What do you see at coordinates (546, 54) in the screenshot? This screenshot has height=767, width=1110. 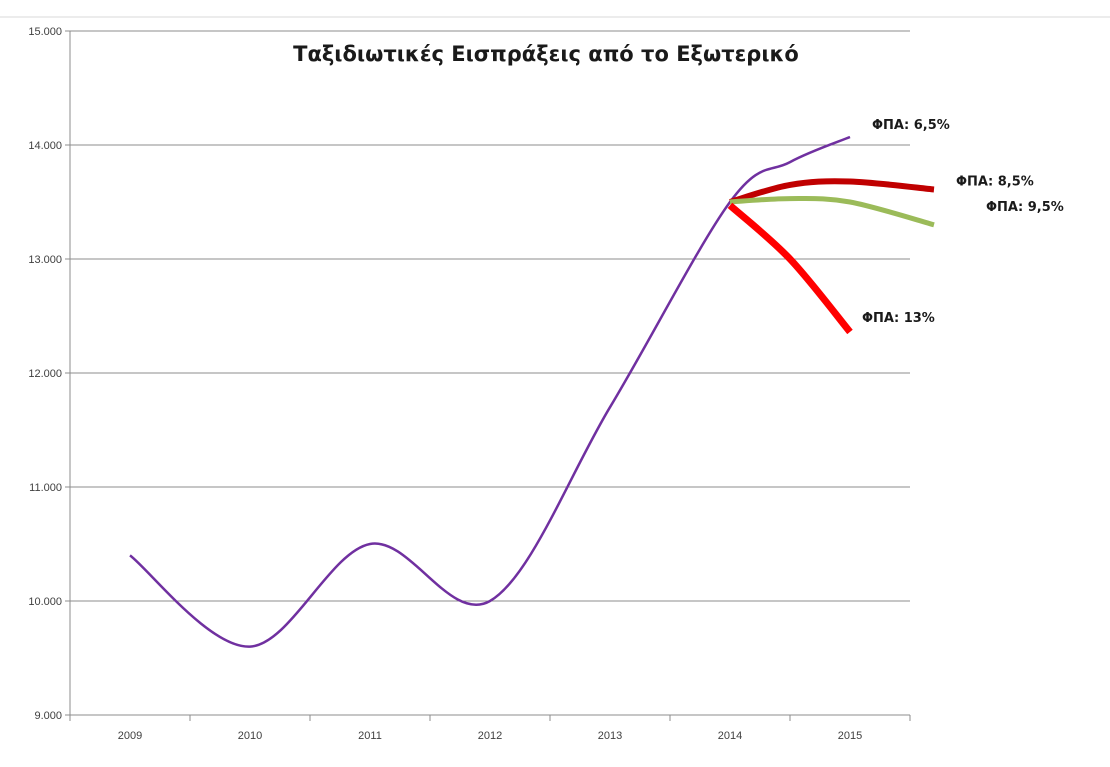 I see `chart-title: Ταξιδιωτικές Εισπράξεις από το Εξωτερικό` at bounding box center [546, 54].